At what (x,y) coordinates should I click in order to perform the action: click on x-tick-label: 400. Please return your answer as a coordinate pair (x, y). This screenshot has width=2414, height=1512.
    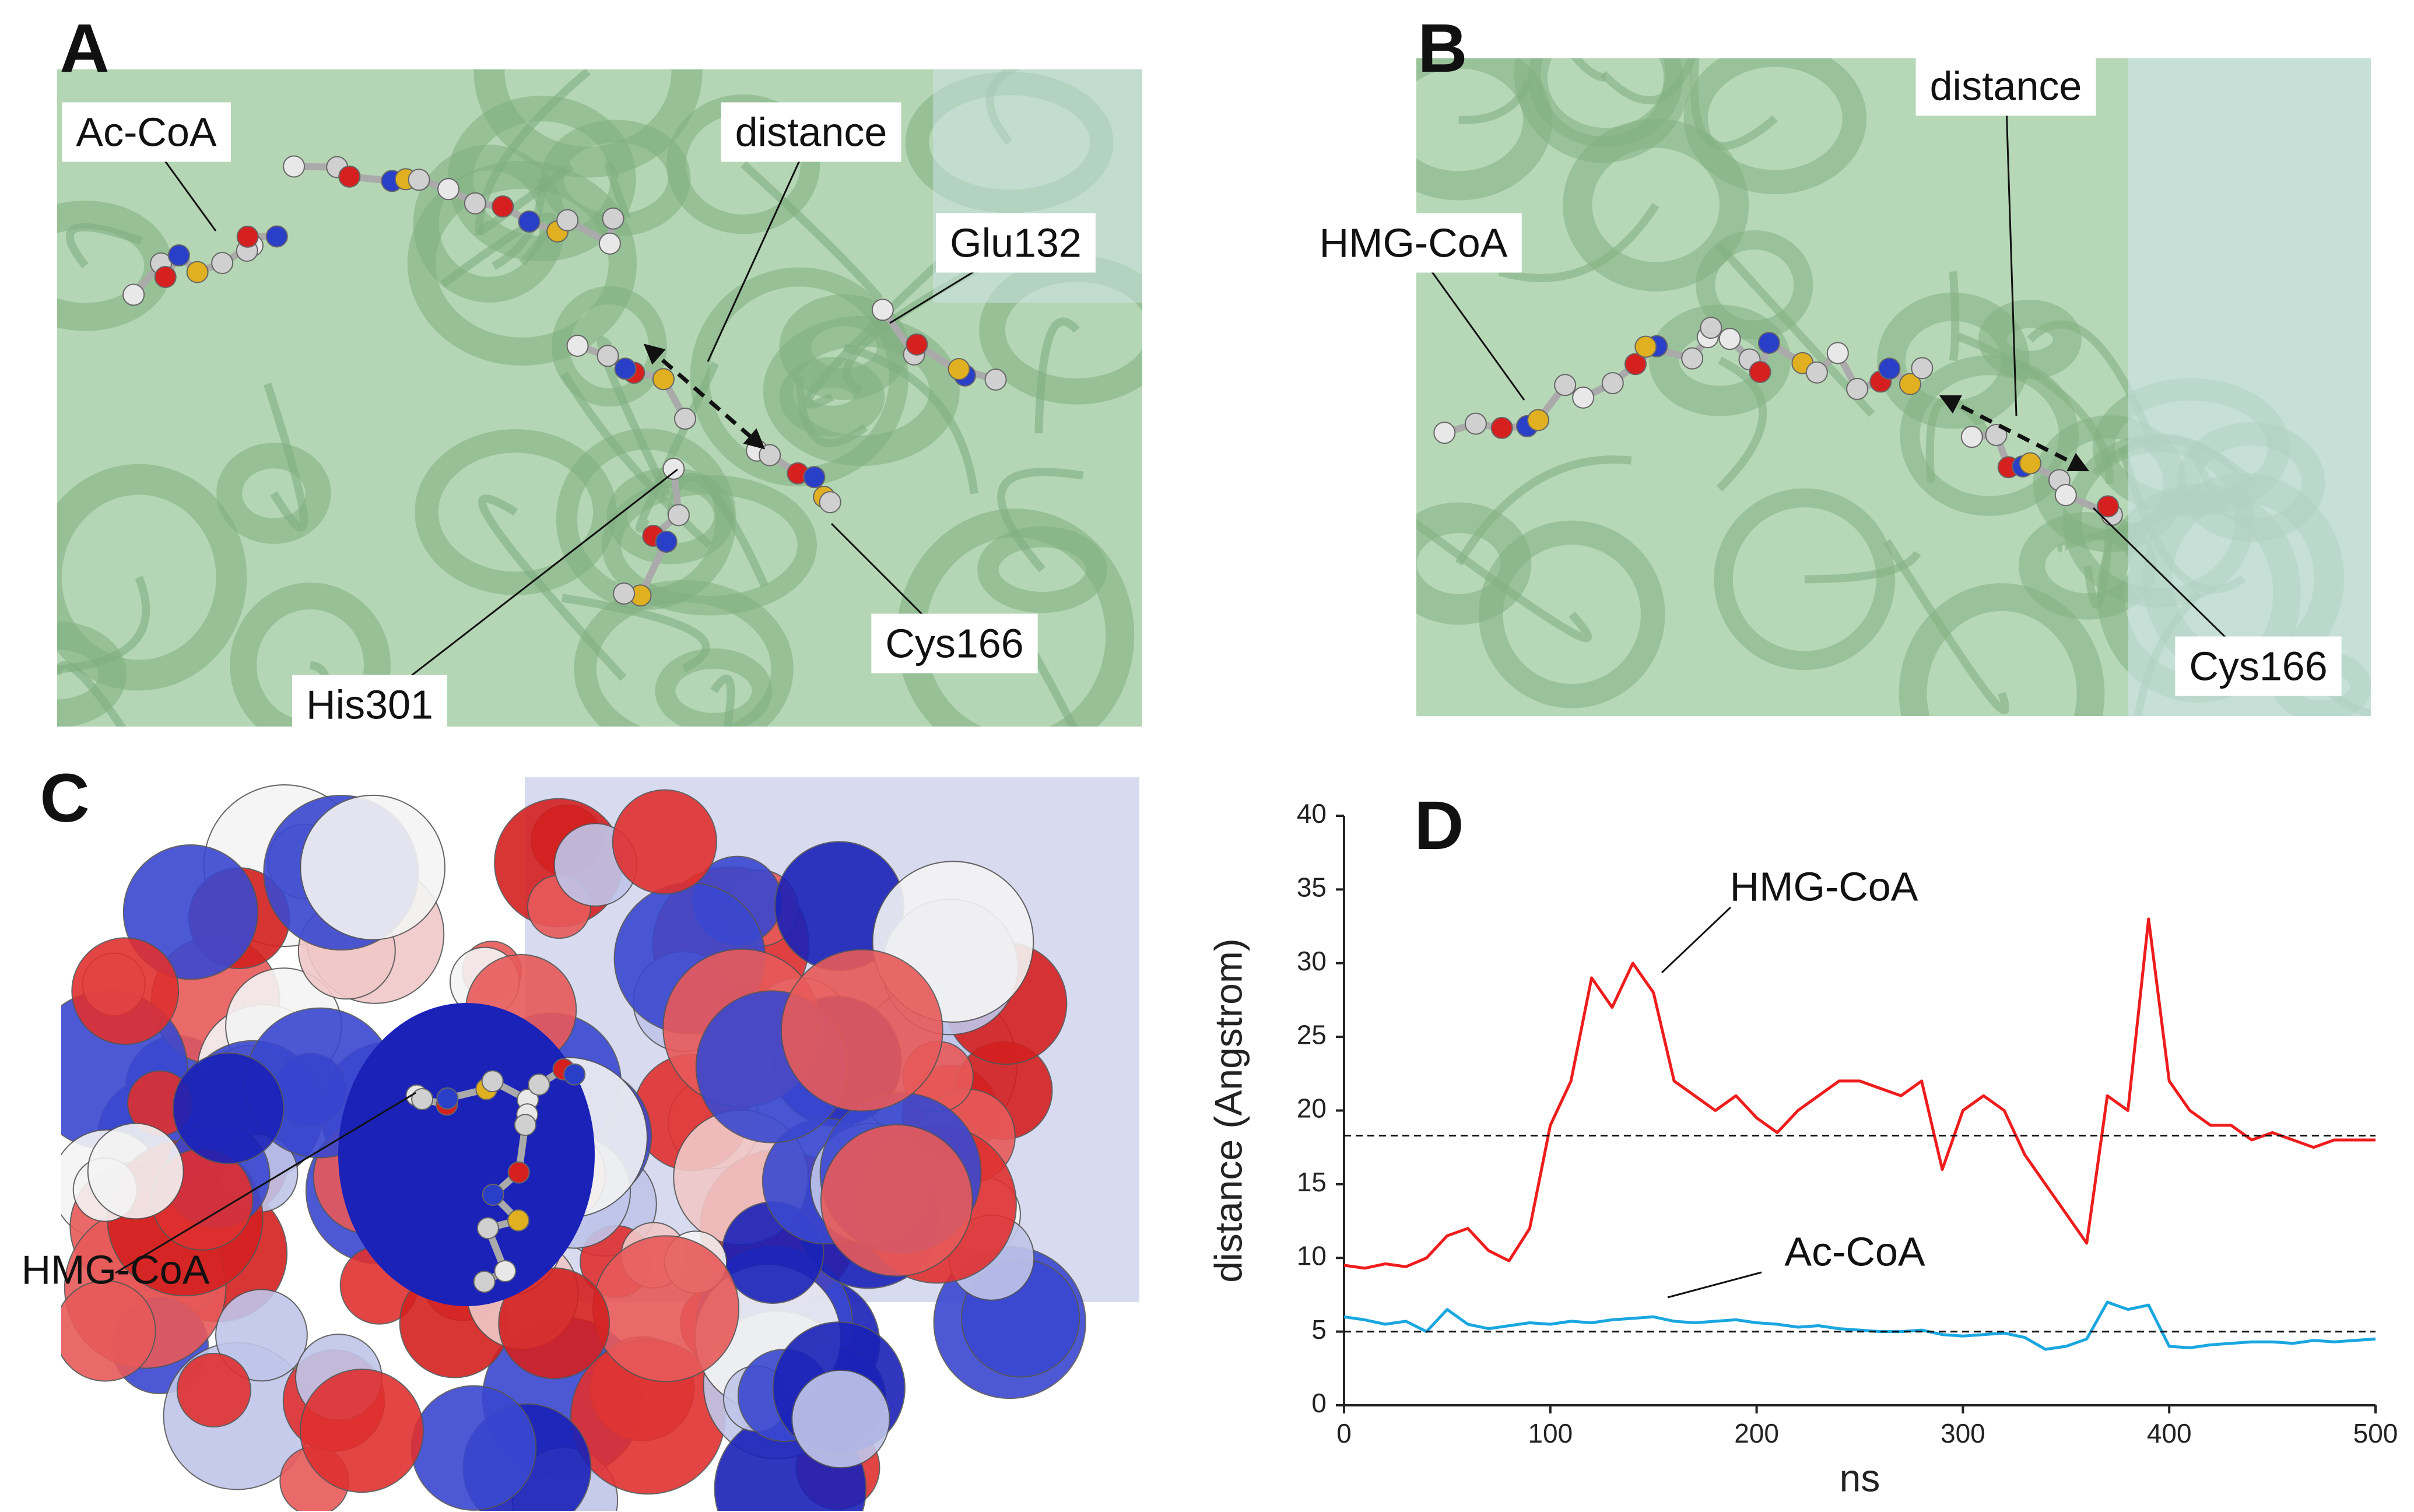
    Looking at the image, I should click on (2169, 1433).